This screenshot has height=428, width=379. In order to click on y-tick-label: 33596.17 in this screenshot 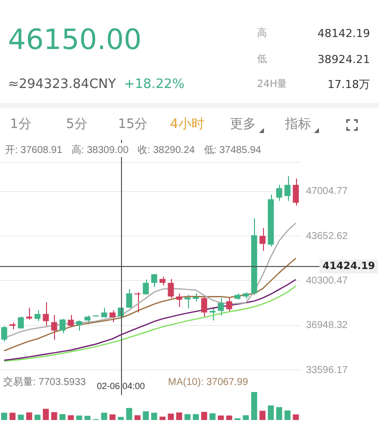, I will do `click(327, 370)`.